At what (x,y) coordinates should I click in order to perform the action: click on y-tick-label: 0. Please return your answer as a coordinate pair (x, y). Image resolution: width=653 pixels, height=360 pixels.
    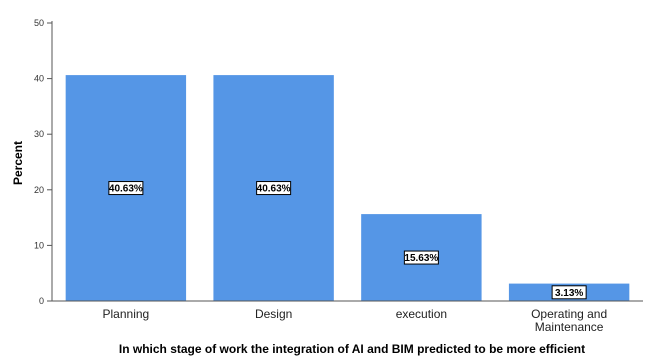
    Looking at the image, I should click on (41, 301).